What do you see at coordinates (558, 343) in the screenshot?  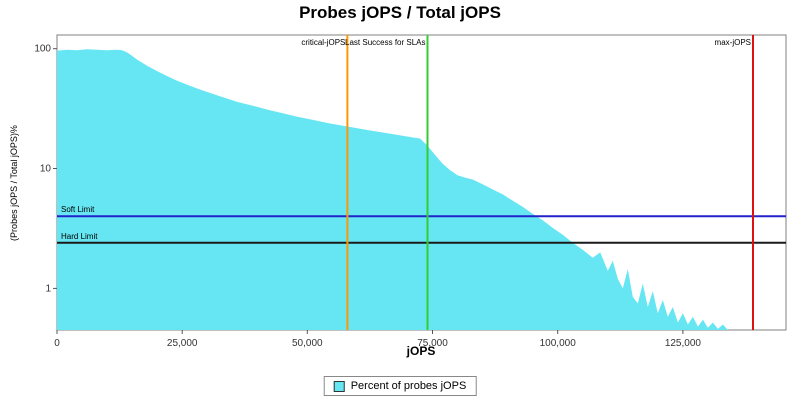 I see `x-tick-label: 100,000` at bounding box center [558, 343].